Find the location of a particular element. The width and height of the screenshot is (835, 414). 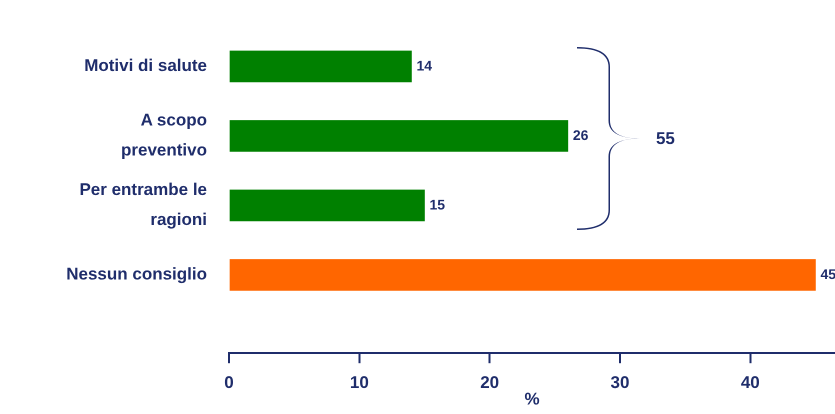

x-tick-label: 0 is located at coordinates (229, 382).